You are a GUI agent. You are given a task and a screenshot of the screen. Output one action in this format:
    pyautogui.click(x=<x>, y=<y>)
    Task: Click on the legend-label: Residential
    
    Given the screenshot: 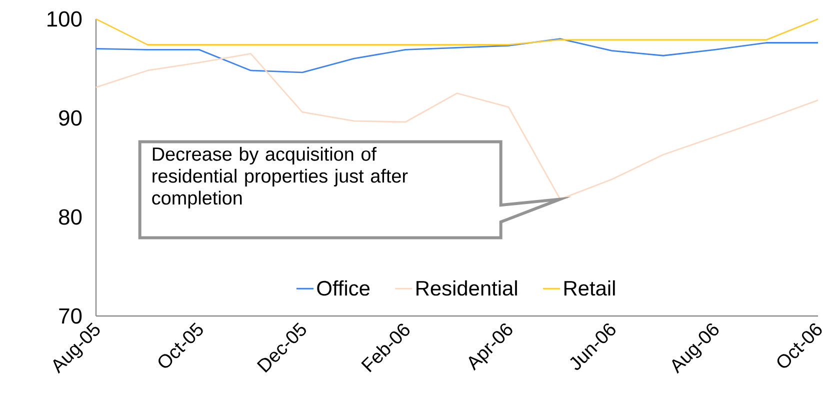 What is the action you would take?
    pyautogui.click(x=466, y=288)
    